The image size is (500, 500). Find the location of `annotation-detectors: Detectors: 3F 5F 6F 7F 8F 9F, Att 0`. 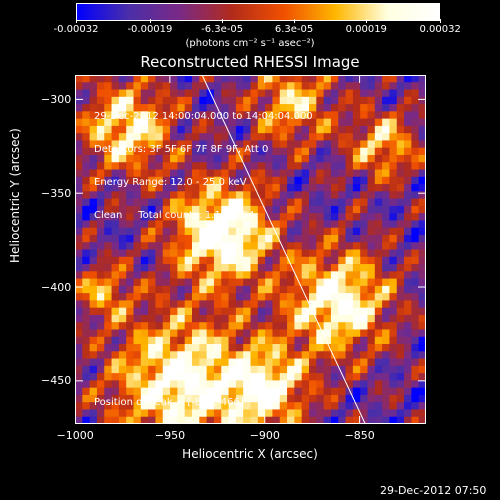

annotation-detectors: Detectors: 3F 5F 6F 7F 8F 9F, Att 0 is located at coordinates (181, 149).